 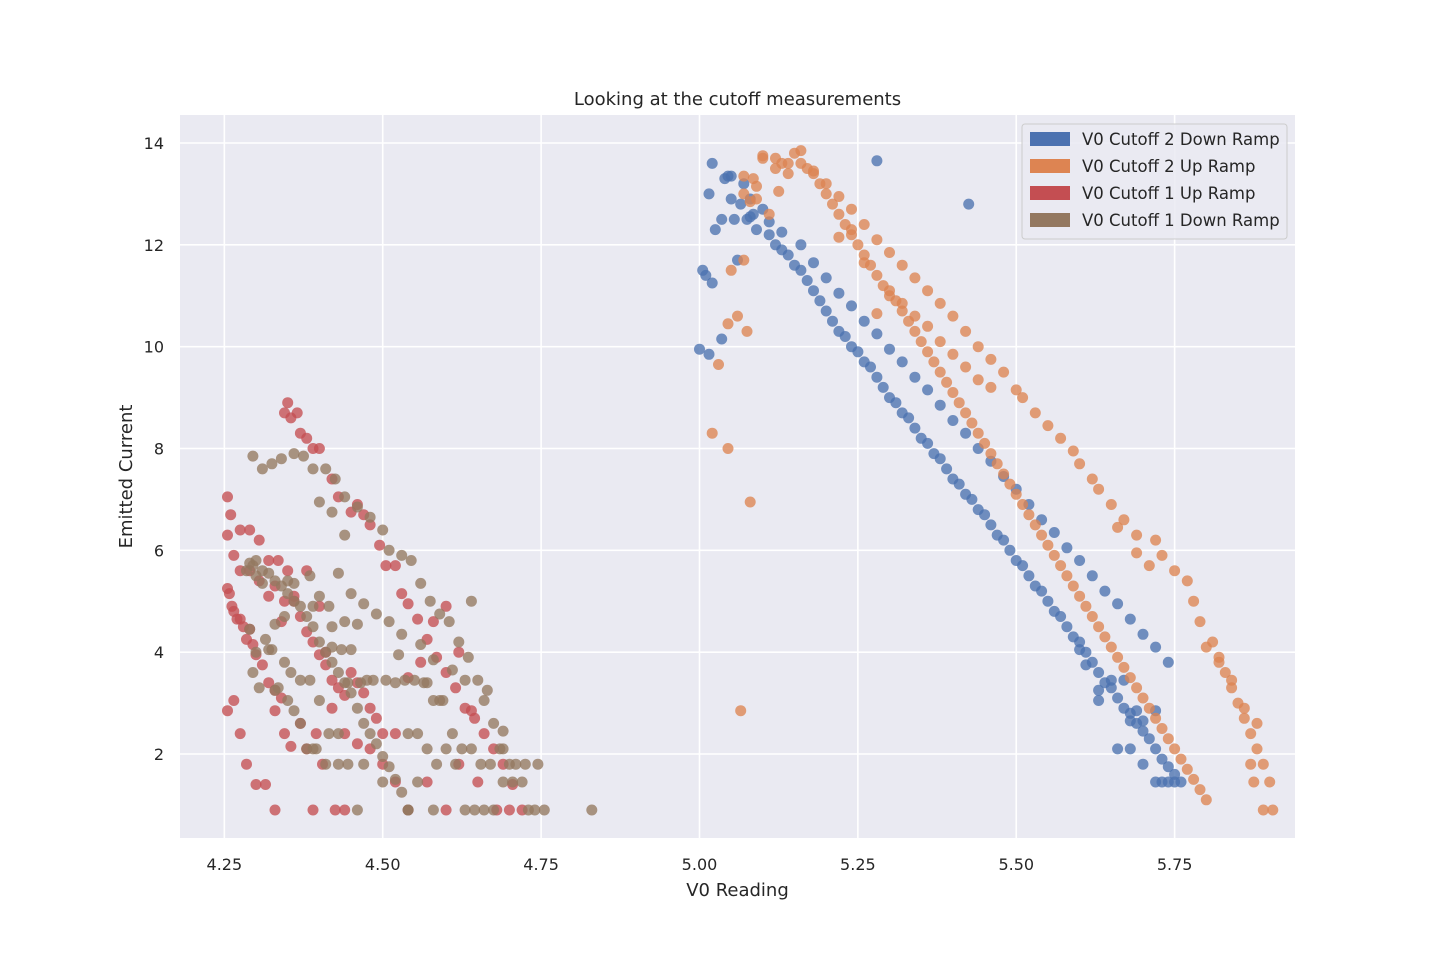 I want to click on x-tick-label: 4.25, so click(x=225, y=864).